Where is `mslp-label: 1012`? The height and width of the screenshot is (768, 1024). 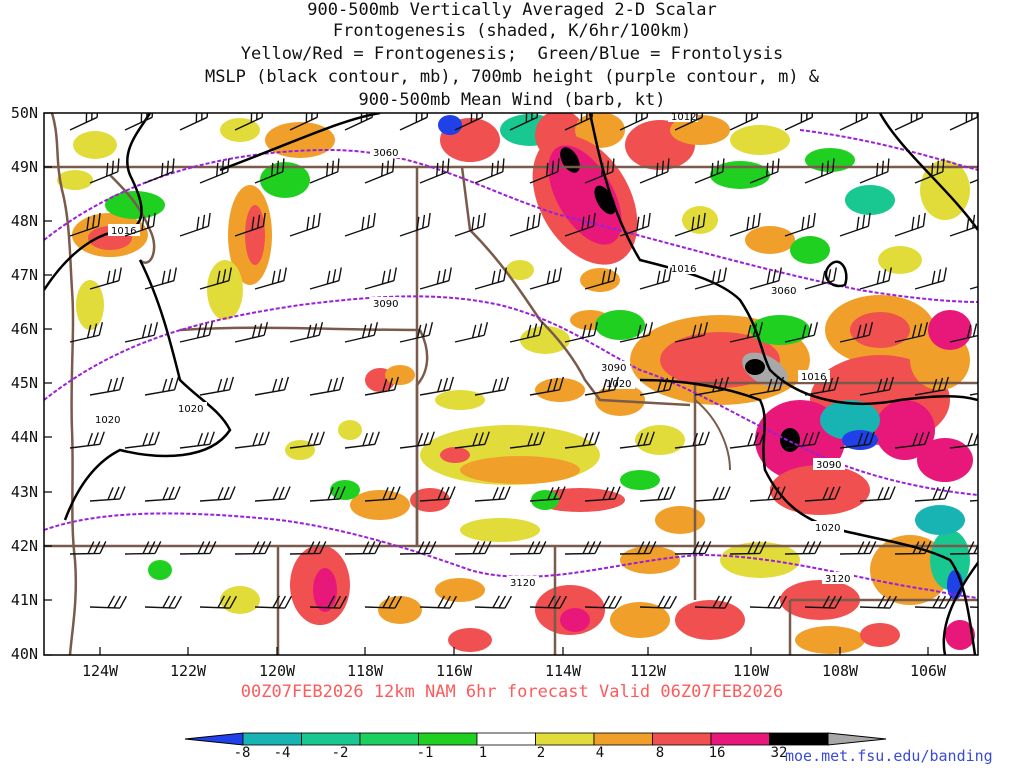 mslp-label: 1012 is located at coordinates (683, 117).